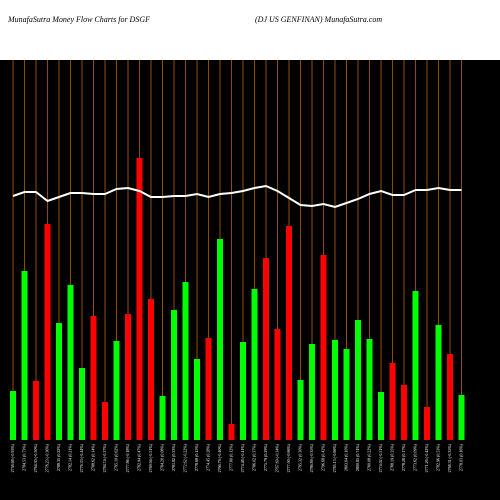  Describe the element at coordinates (449, 457) in the screenshot. I see `x-tick-label: 2768.31 (-0.35%)` at that location.